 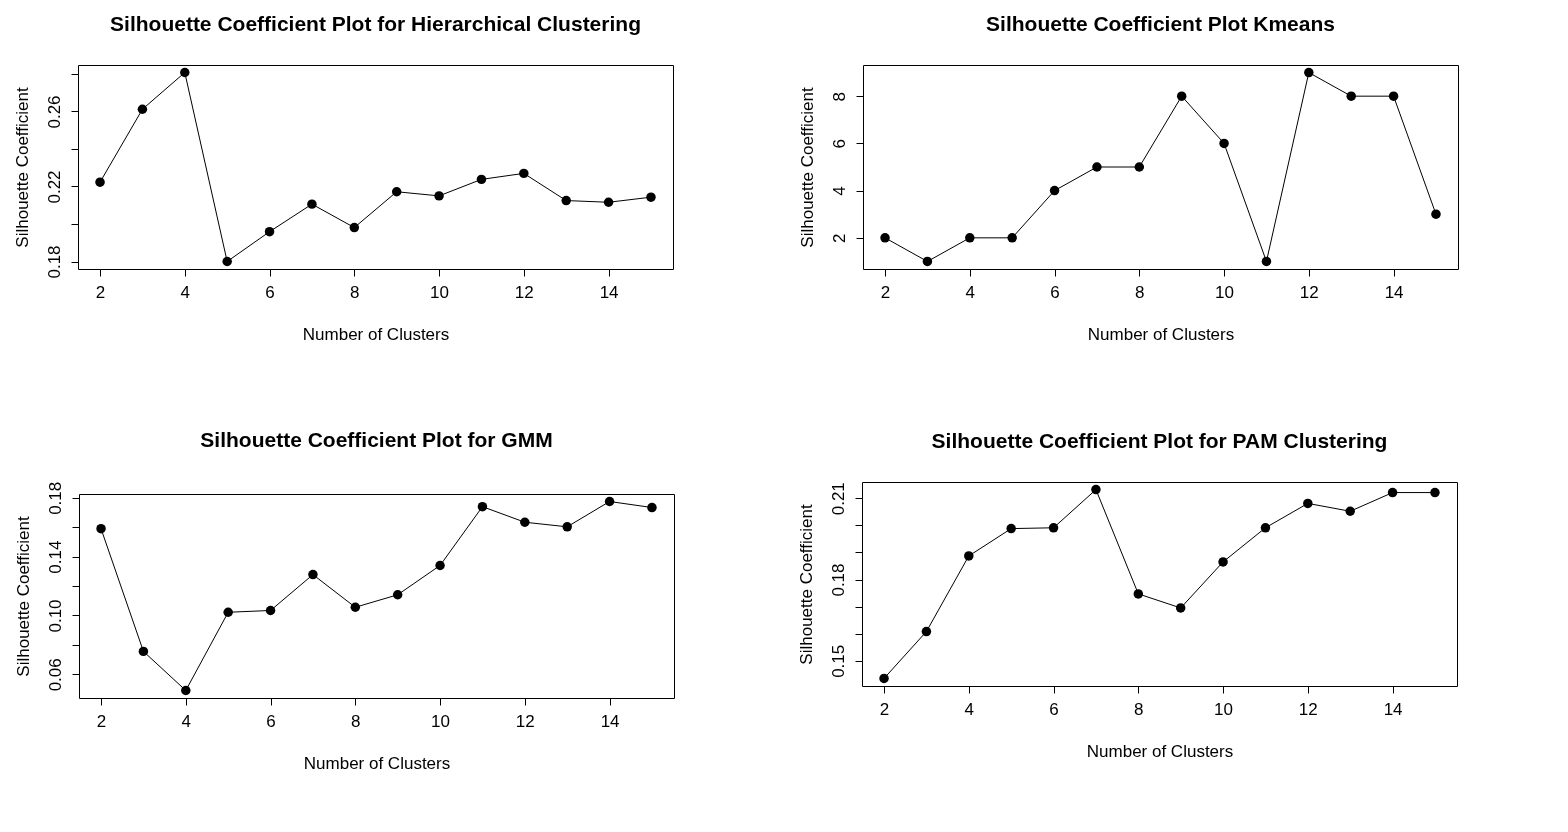 What do you see at coordinates (55, 675) in the screenshot?
I see `y-tick-label: 0.06` at bounding box center [55, 675].